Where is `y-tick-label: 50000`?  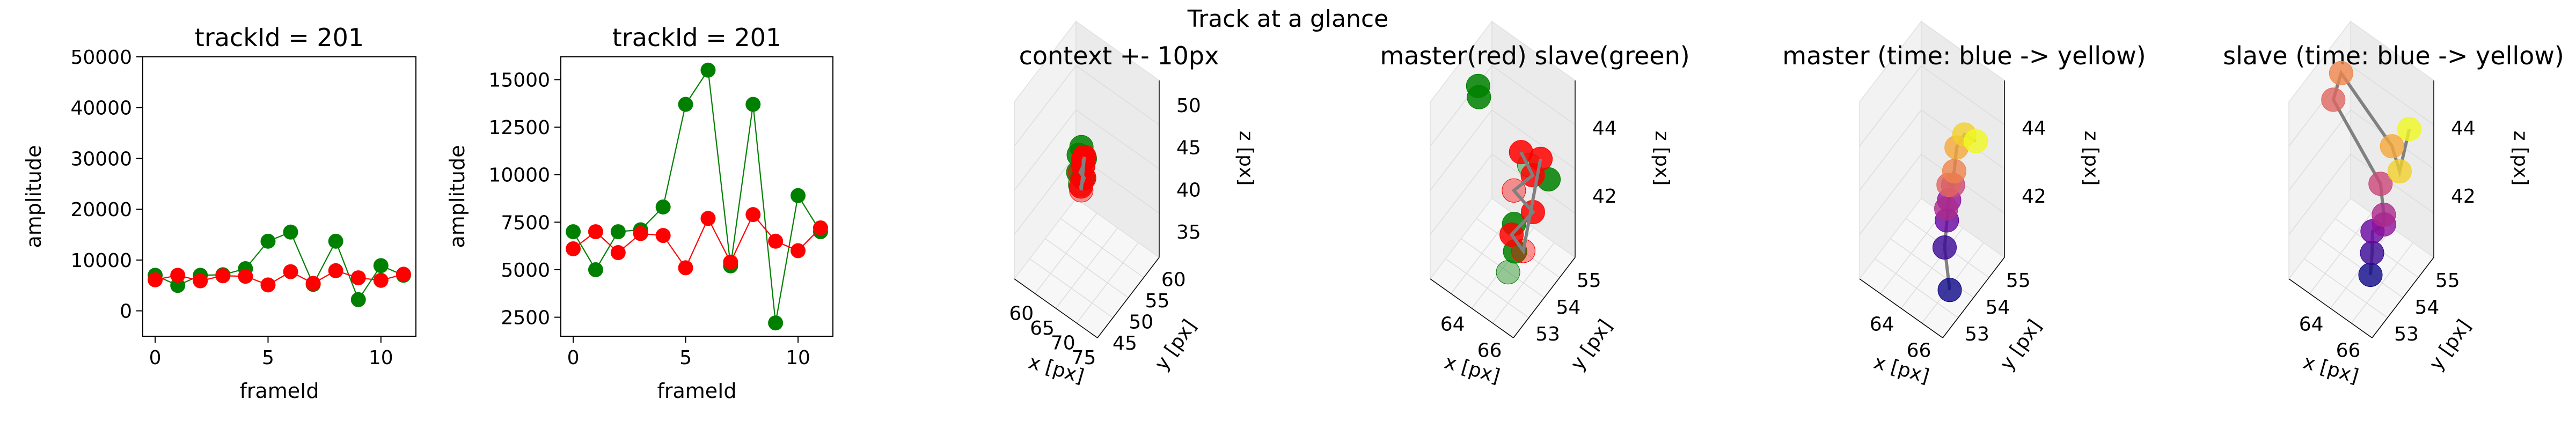 y-tick-label: 50000 is located at coordinates (101, 58).